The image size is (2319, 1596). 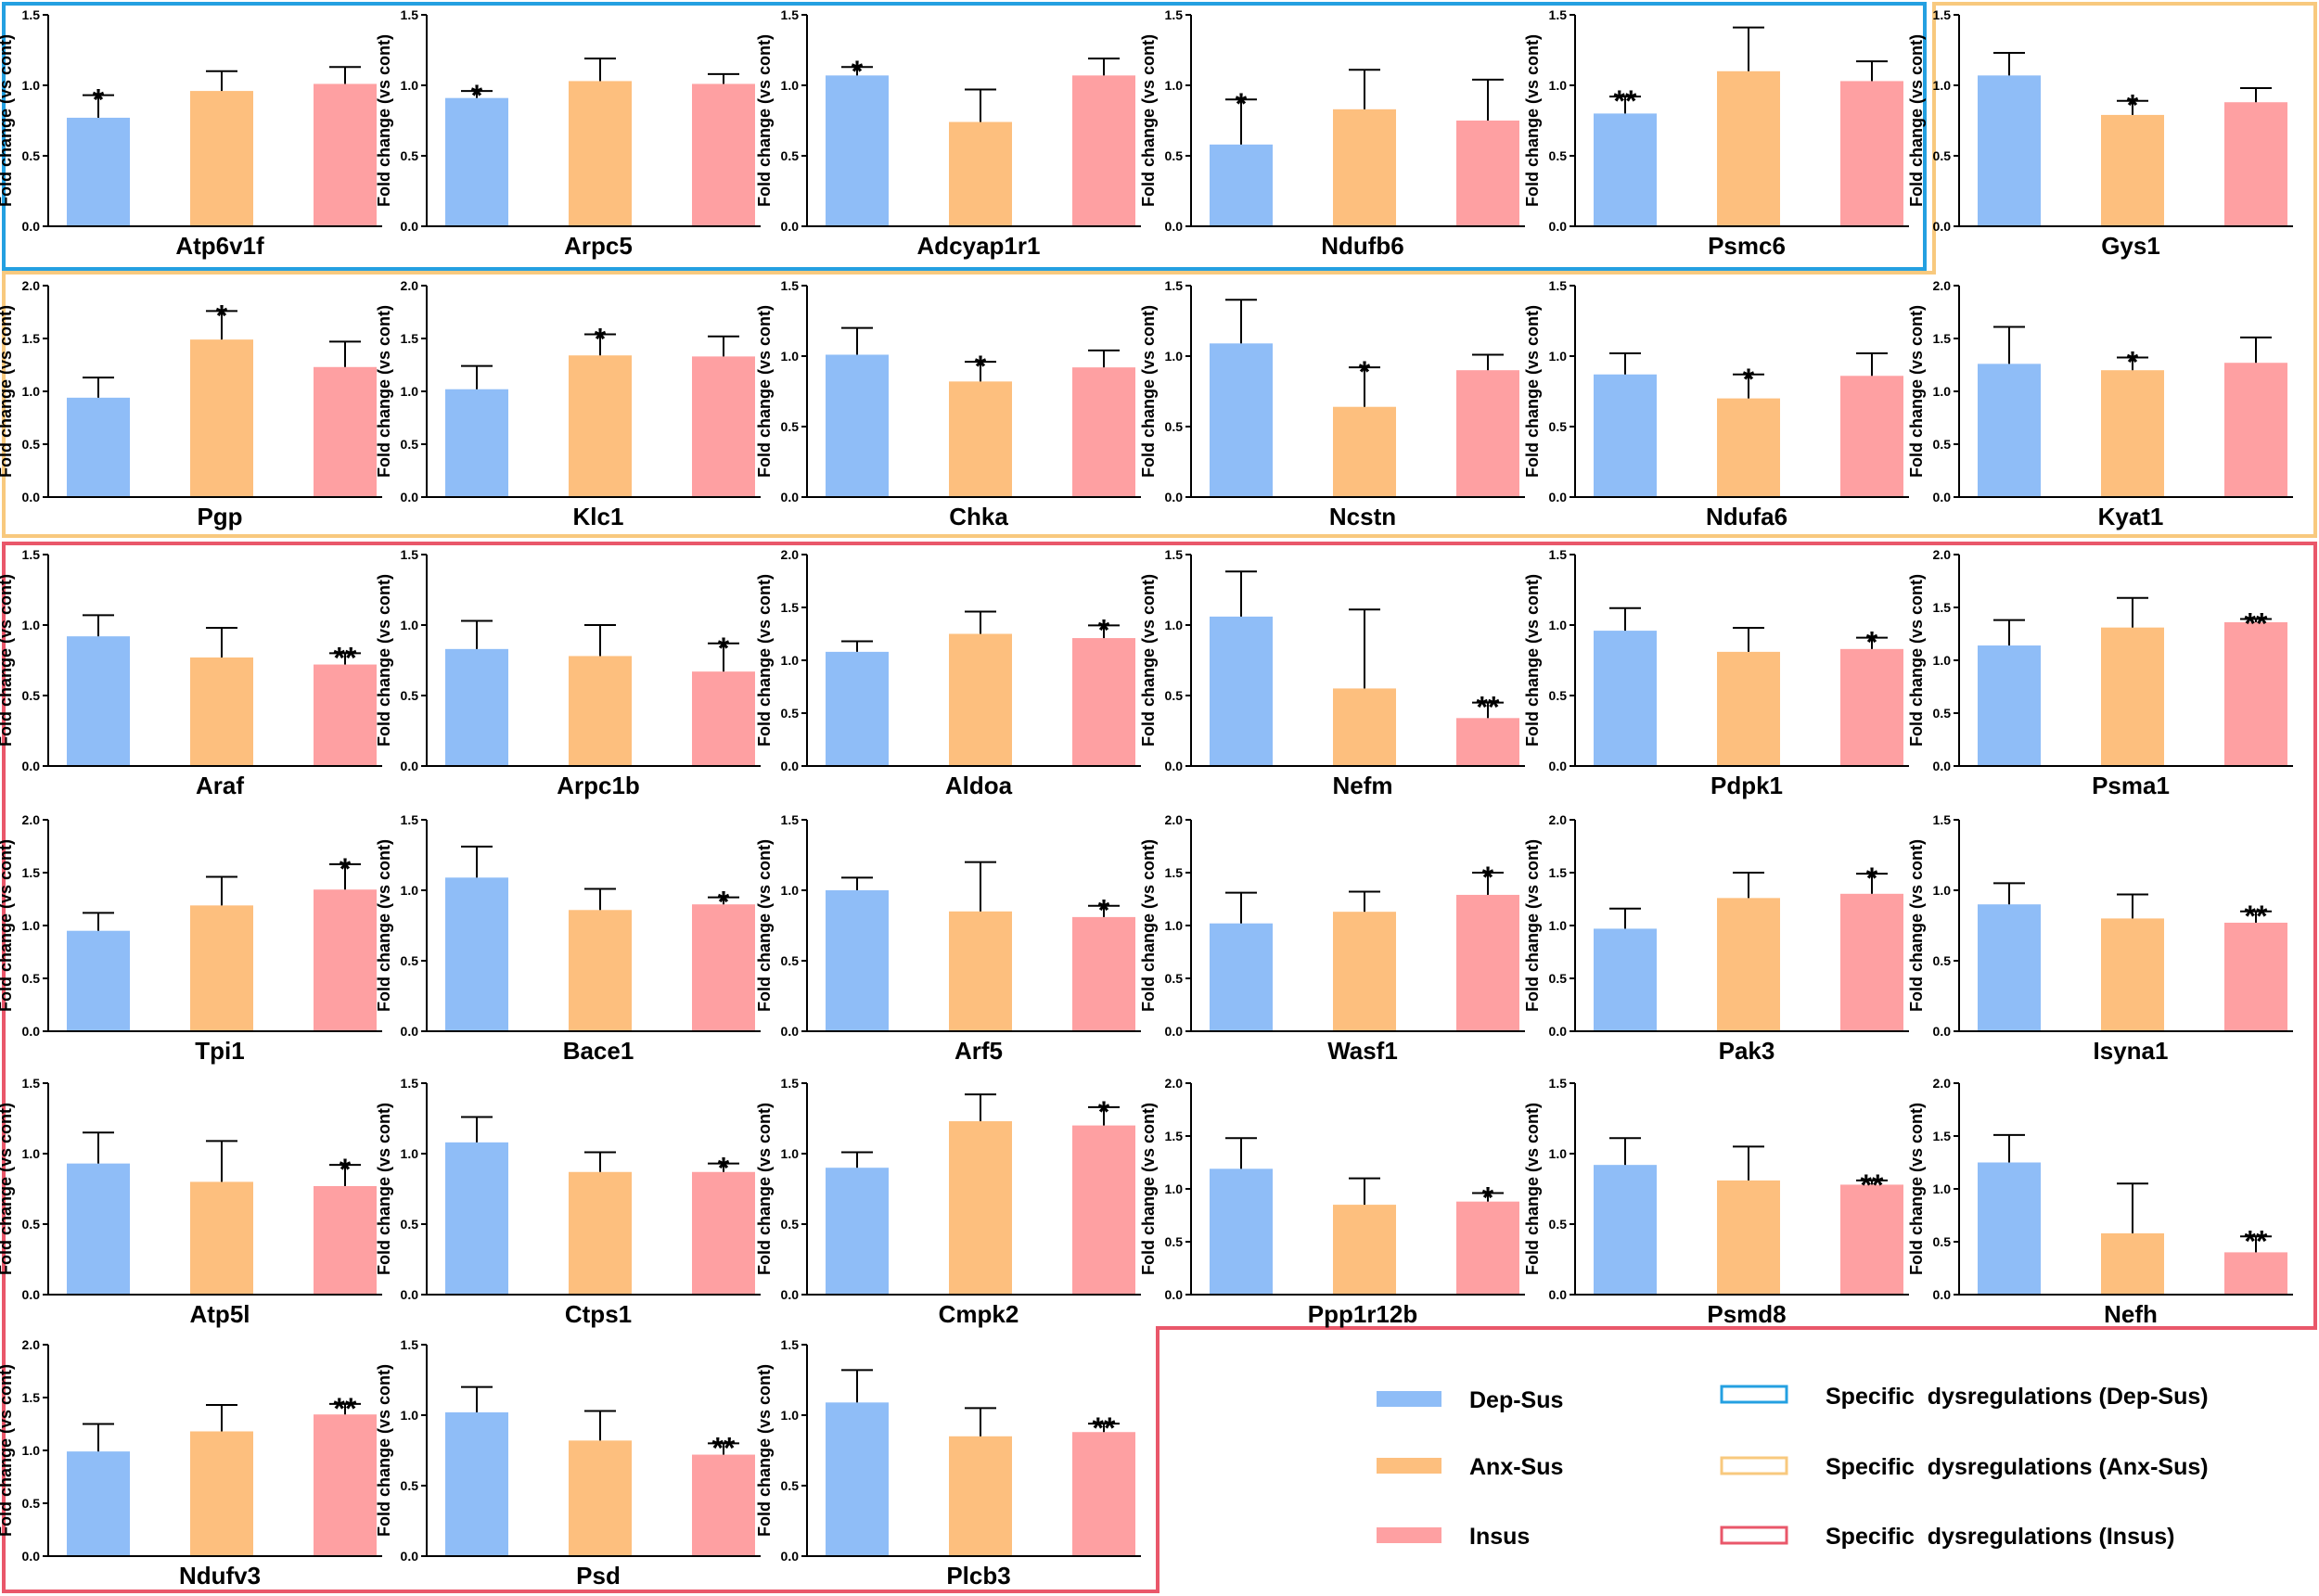 I want to click on gene-label: Ctps1, so click(x=598, y=1314).